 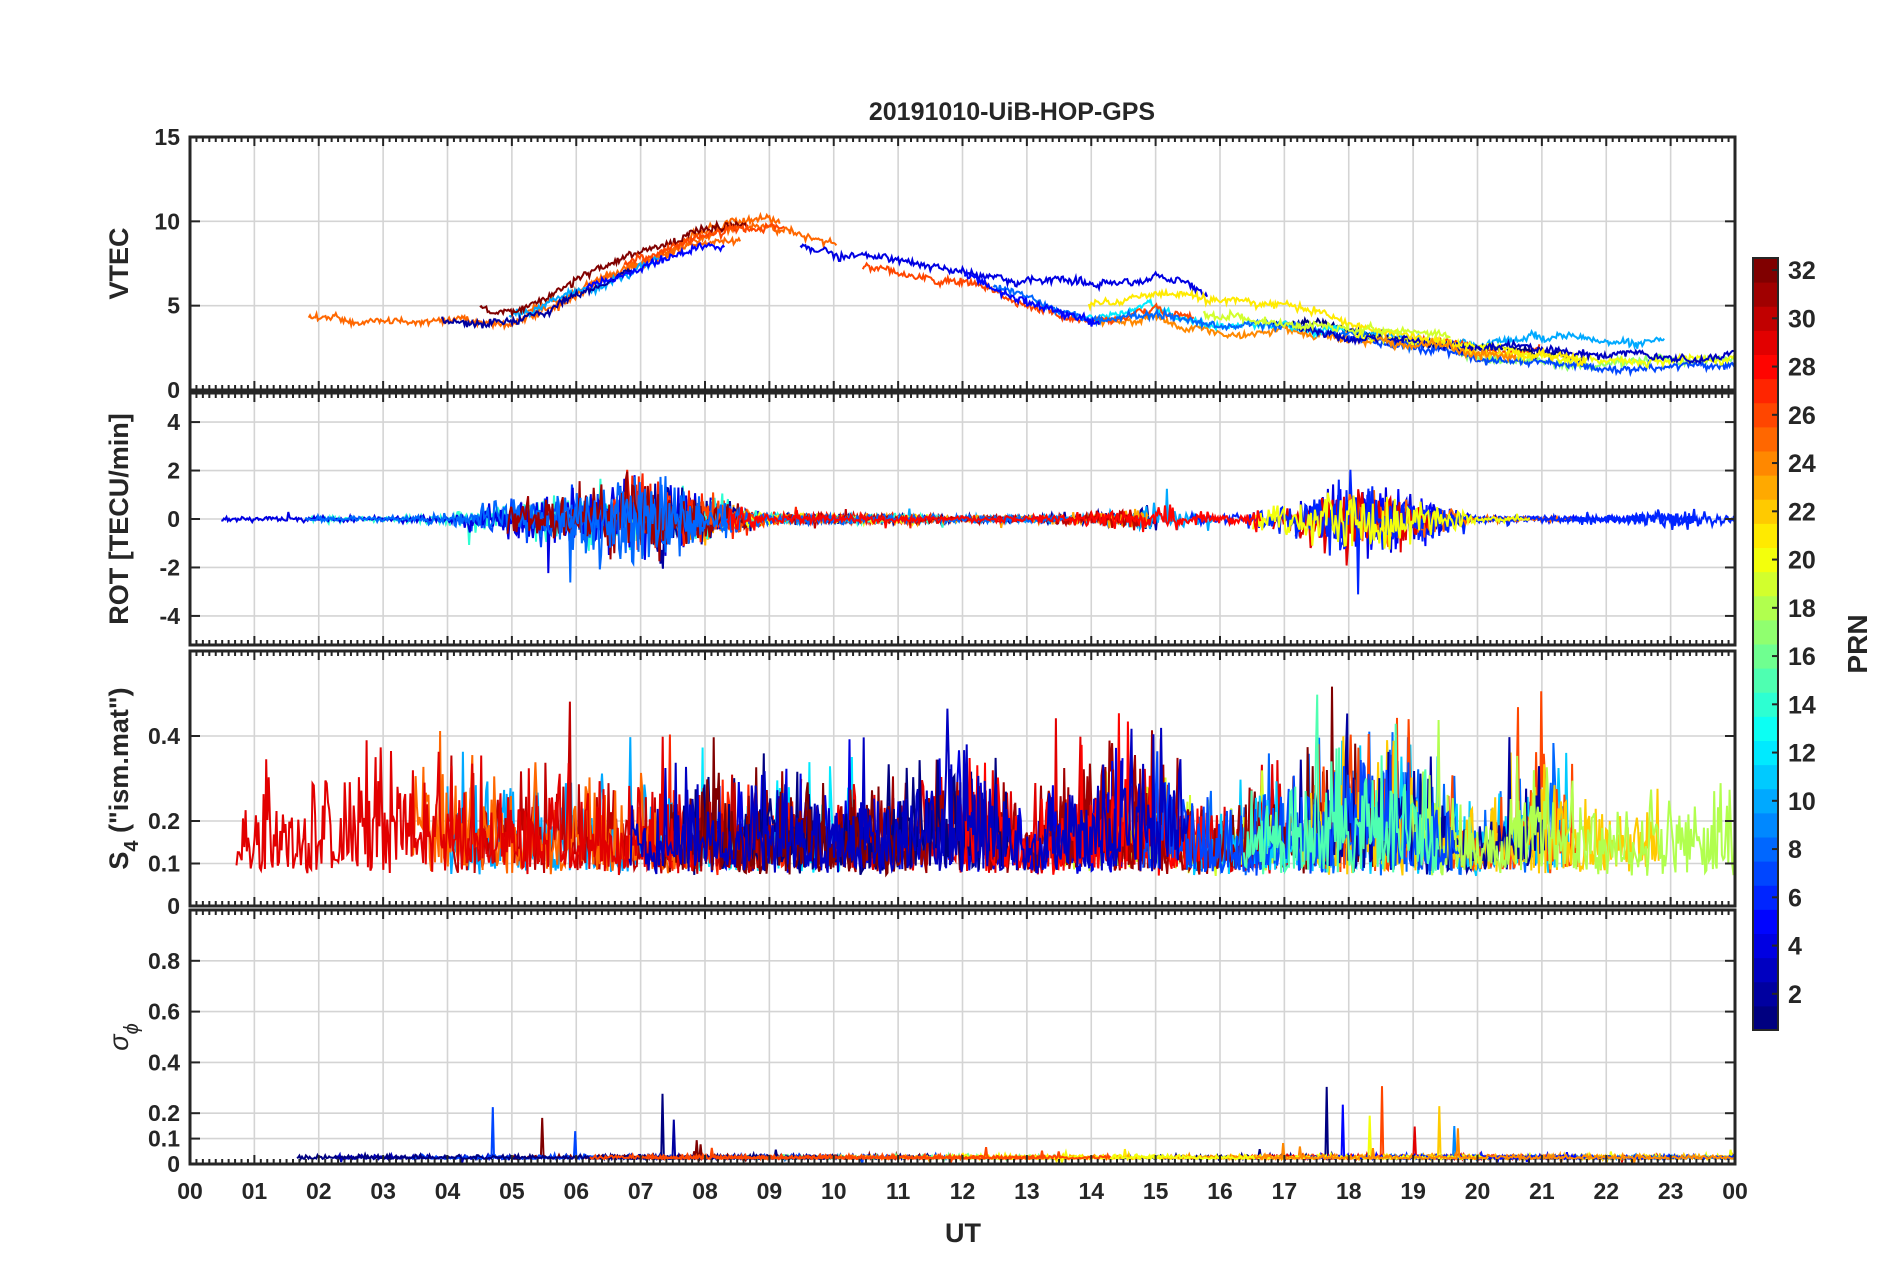 What do you see at coordinates (1802, 802) in the screenshot?
I see `colorbar-tick-label: 10` at bounding box center [1802, 802].